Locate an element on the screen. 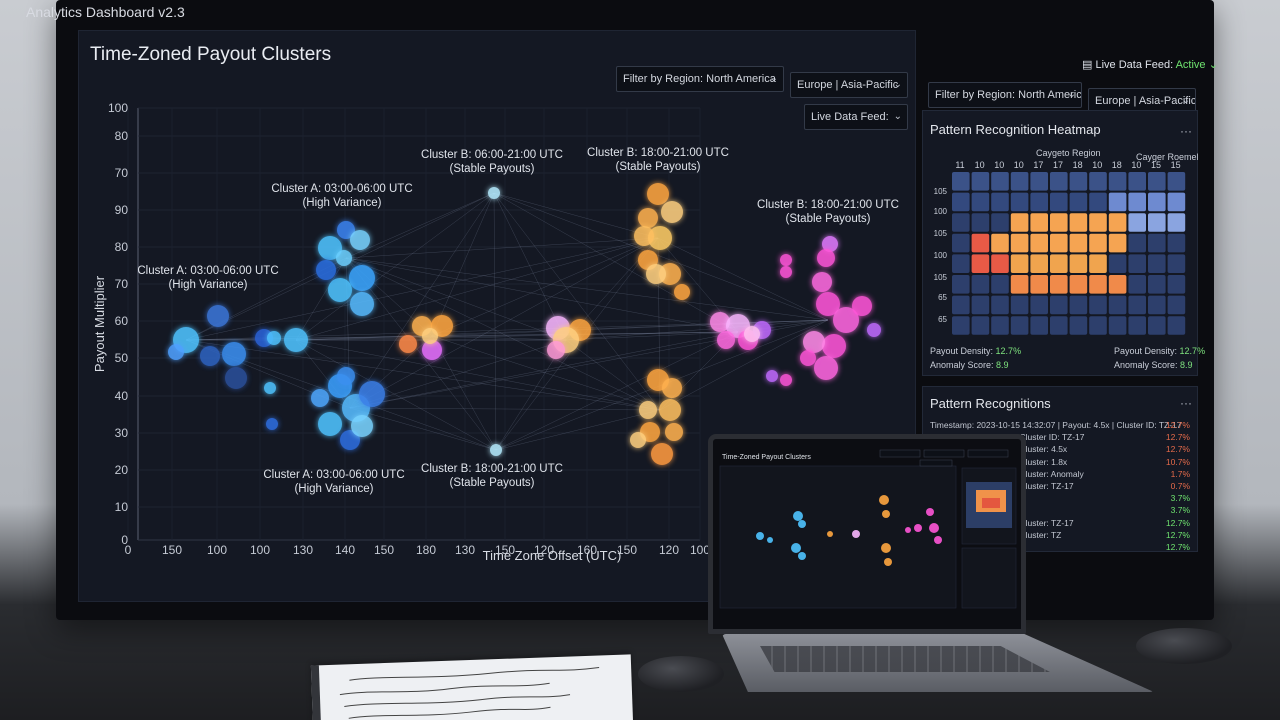  payout-density-label: Payout Density: is located at coordinates (962, 351).